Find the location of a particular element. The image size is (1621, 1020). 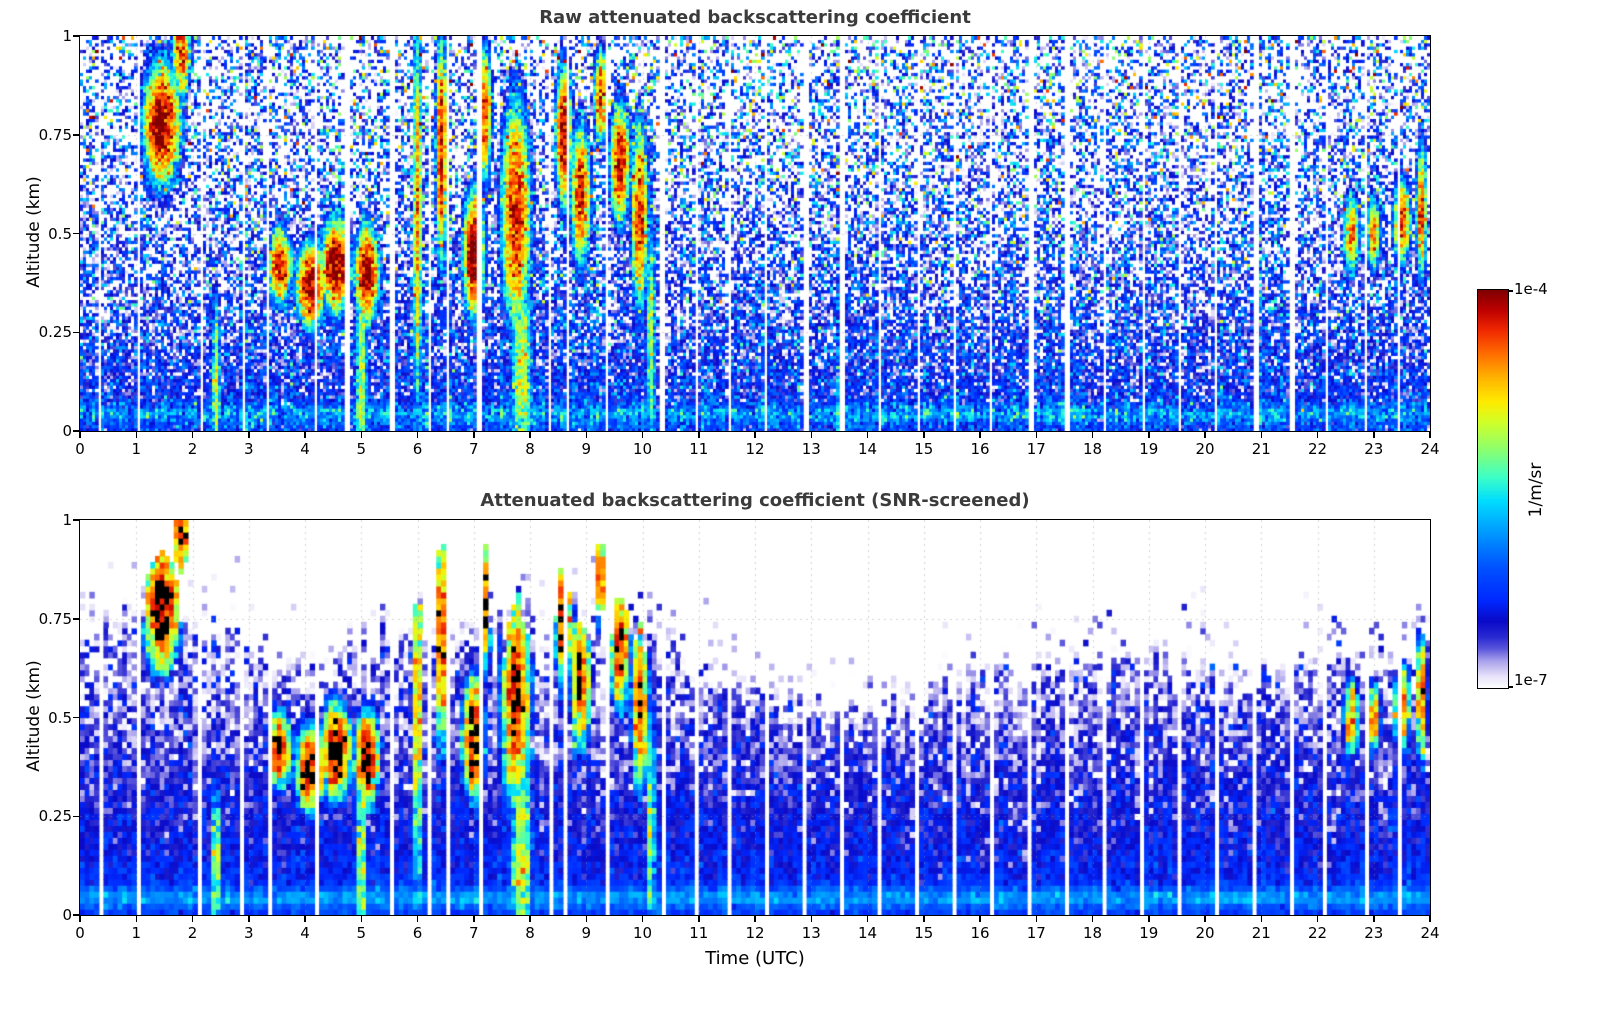

x-tick-label: 3 is located at coordinates (248, 449).